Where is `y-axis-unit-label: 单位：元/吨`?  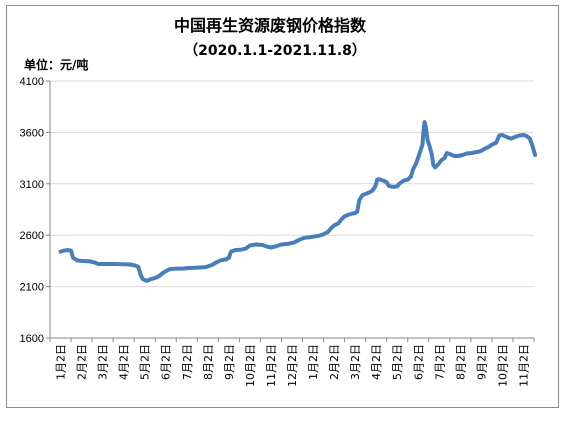 y-axis-unit-label: 单位：元/吨 is located at coordinates (56, 64).